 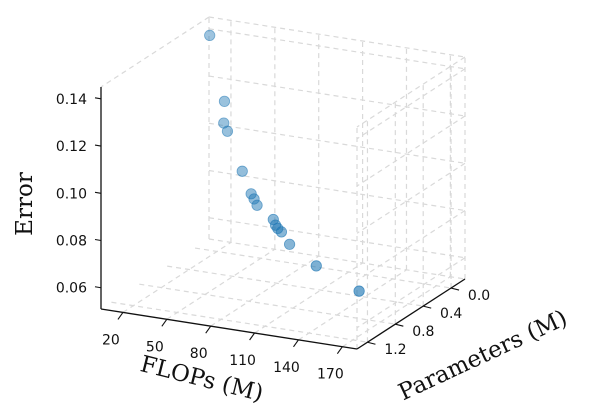 I want to click on x-tick-label: 80, so click(x=199, y=354).